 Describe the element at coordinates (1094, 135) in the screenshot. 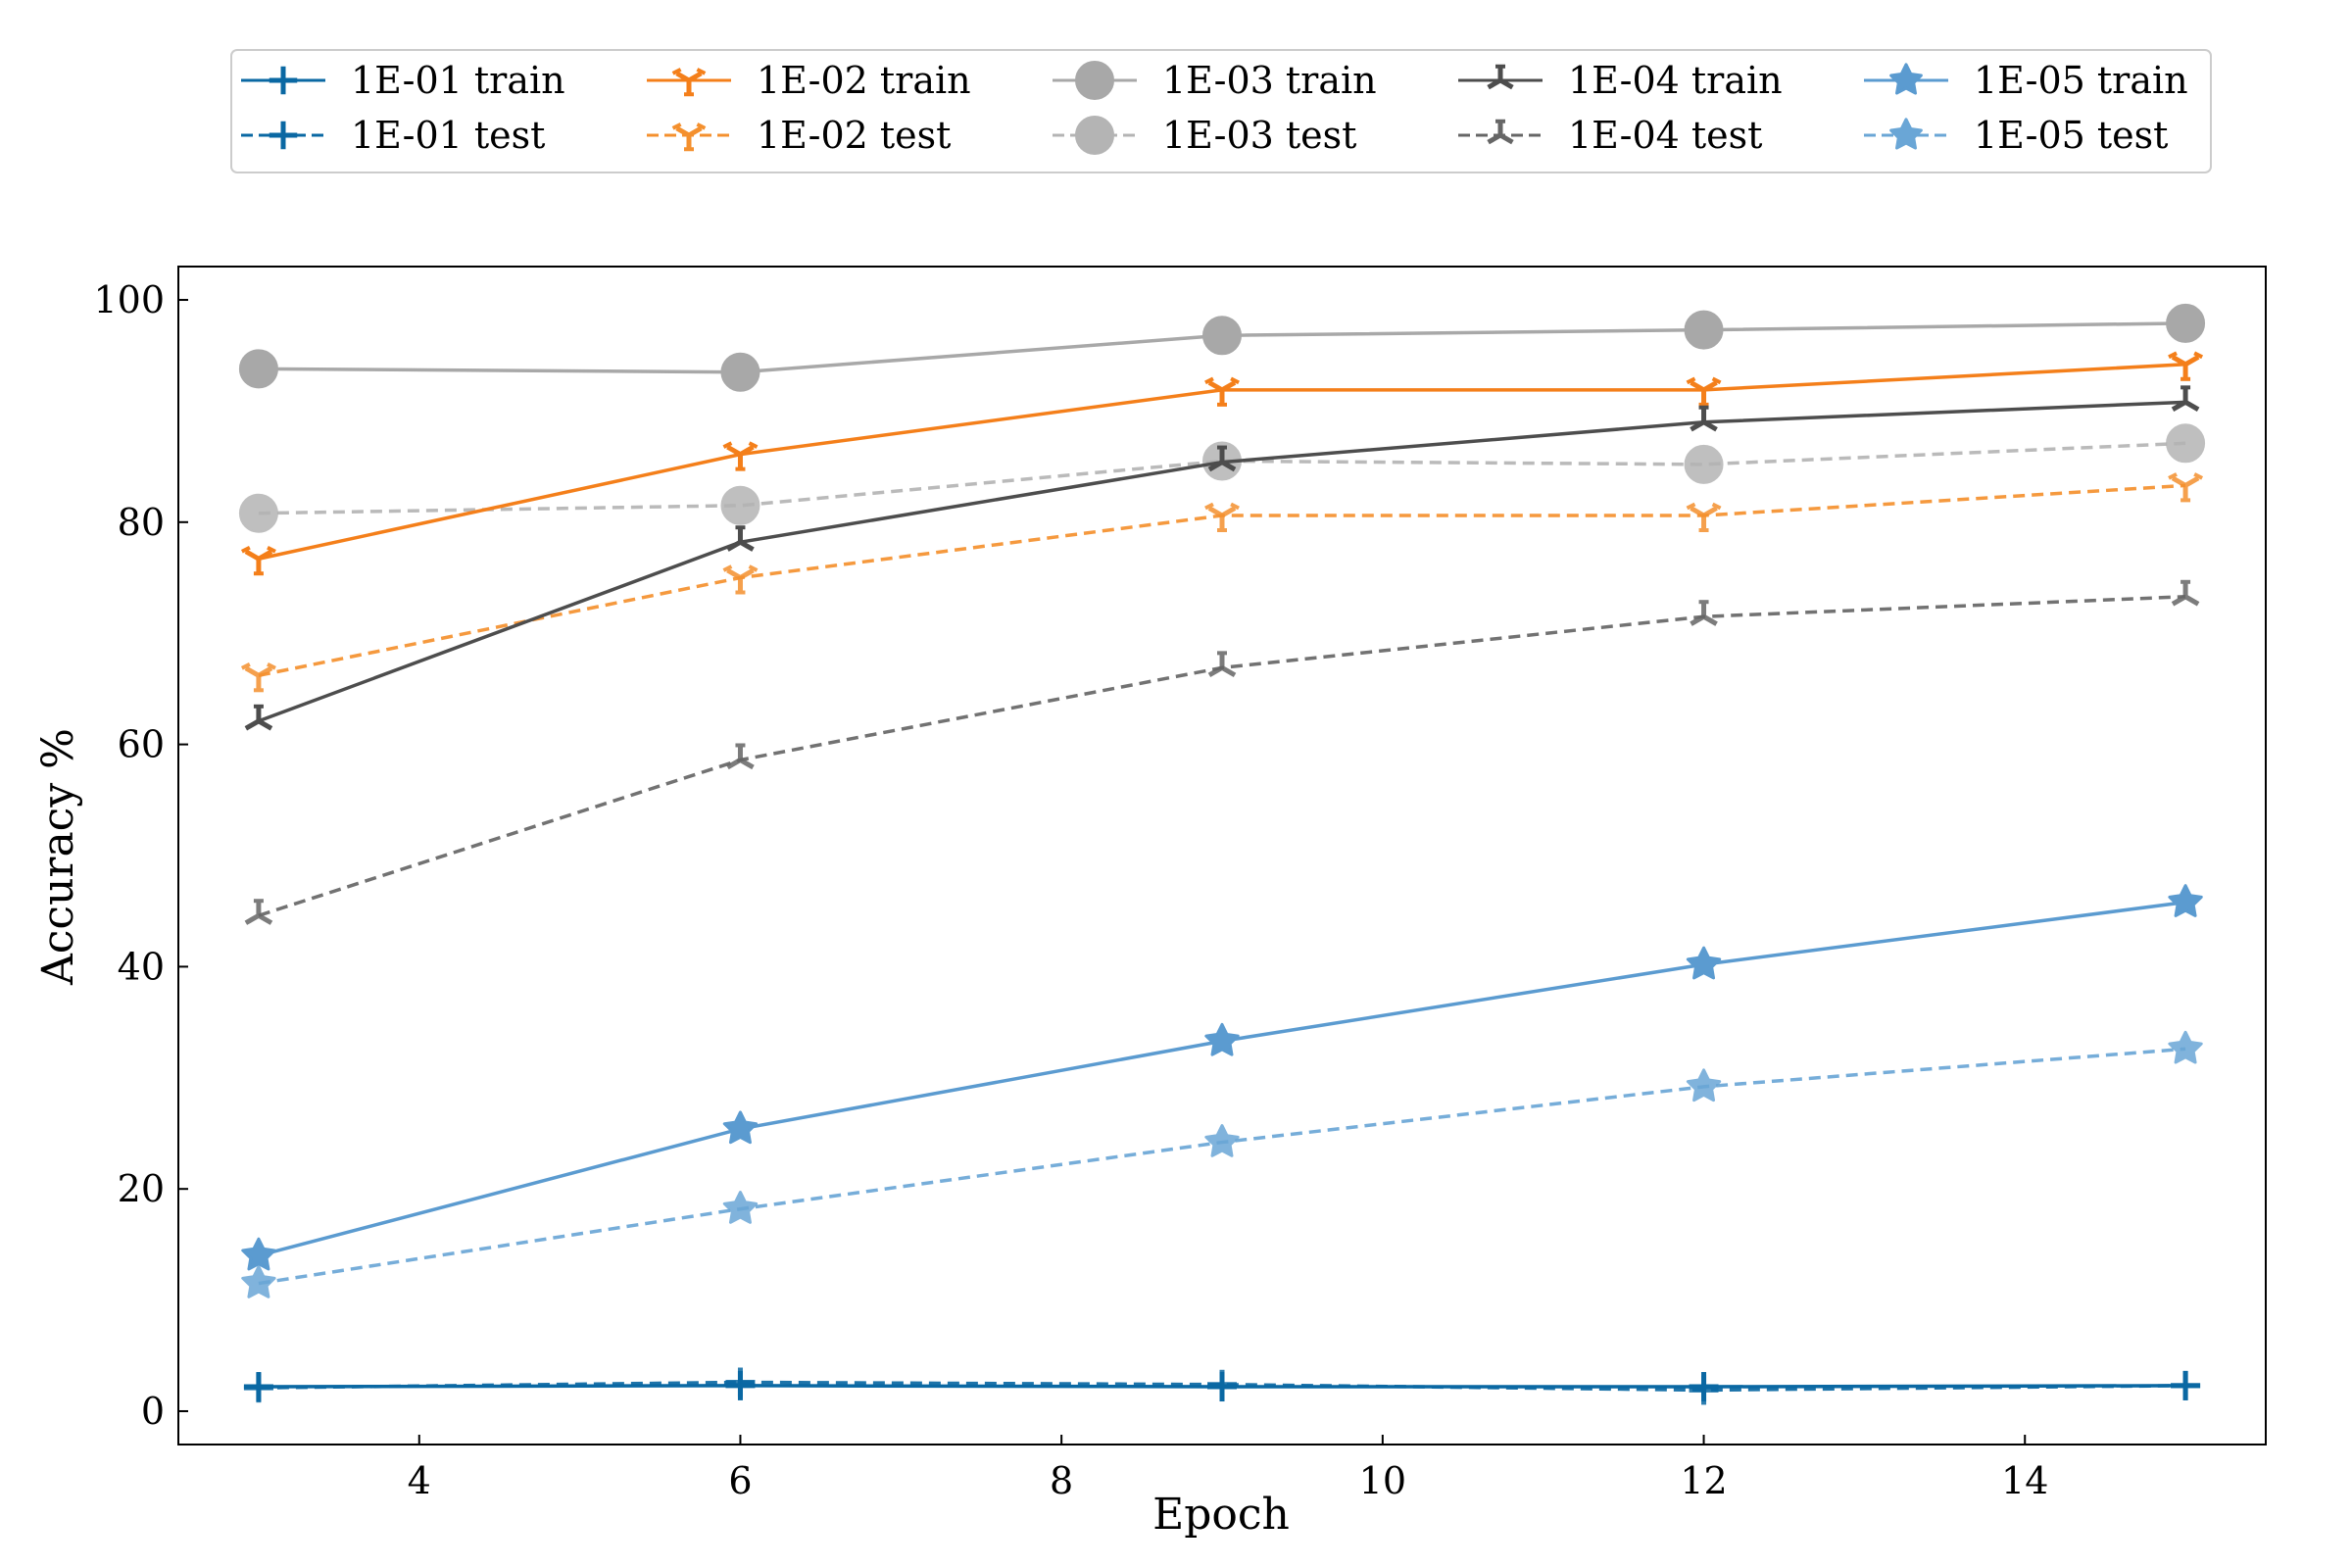

I see `legend-marker-1e-03-test` at that location.